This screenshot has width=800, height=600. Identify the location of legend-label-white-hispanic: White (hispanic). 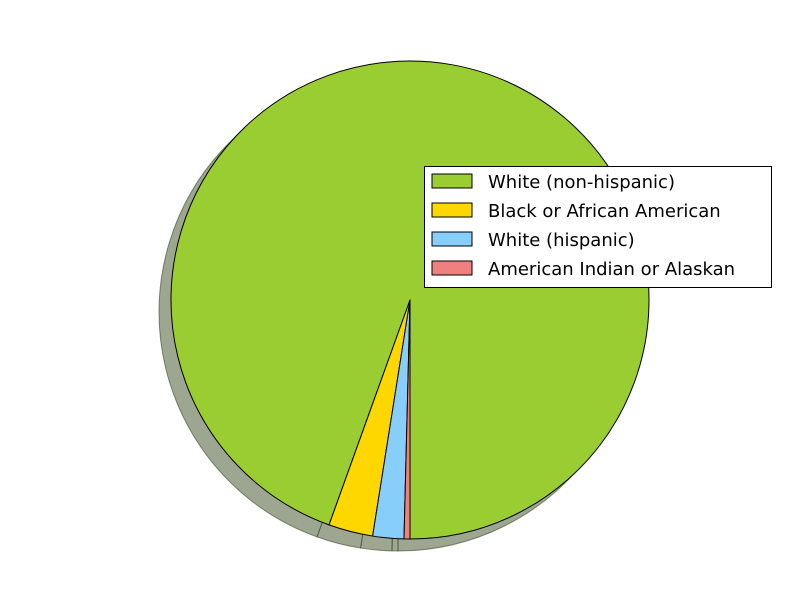
(561, 240).